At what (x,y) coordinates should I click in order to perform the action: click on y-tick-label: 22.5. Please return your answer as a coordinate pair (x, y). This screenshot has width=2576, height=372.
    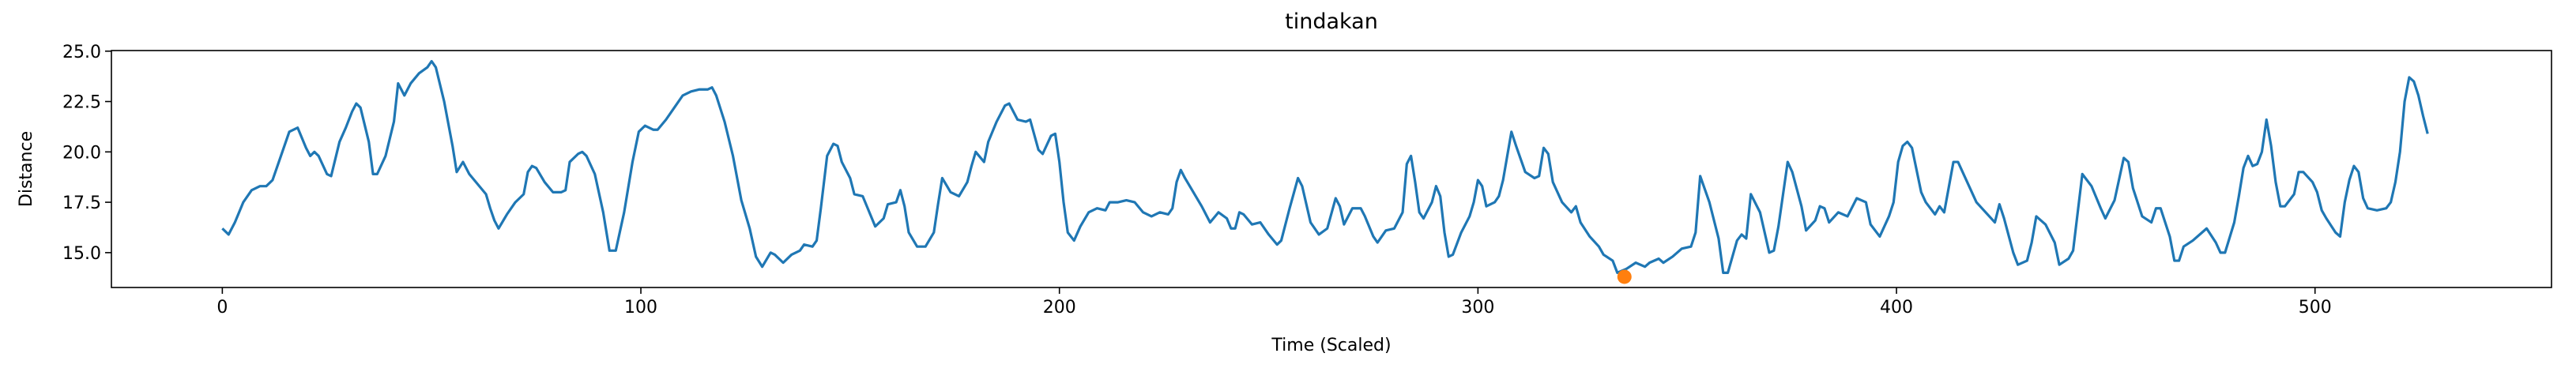
    Looking at the image, I should click on (81, 103).